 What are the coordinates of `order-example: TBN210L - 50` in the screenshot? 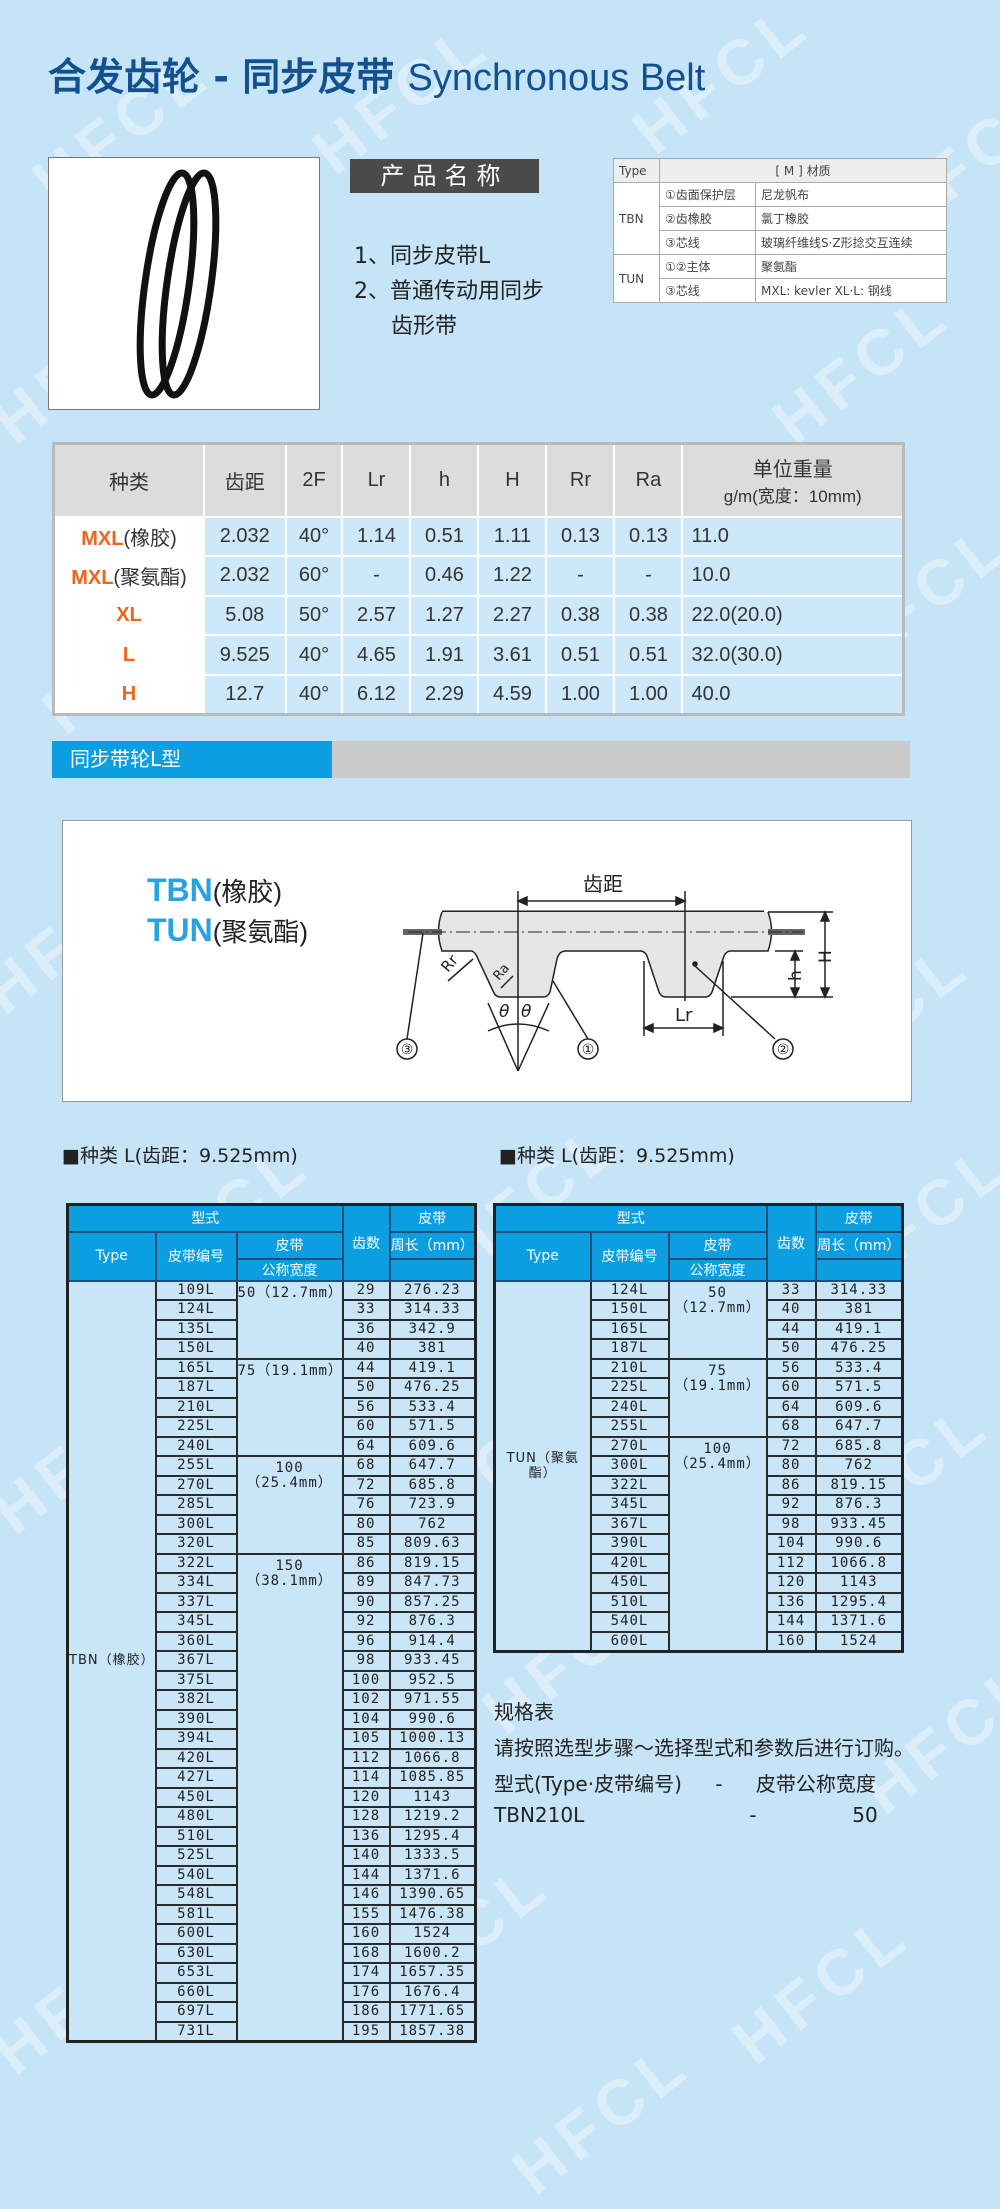 It's located at (717, 1815).